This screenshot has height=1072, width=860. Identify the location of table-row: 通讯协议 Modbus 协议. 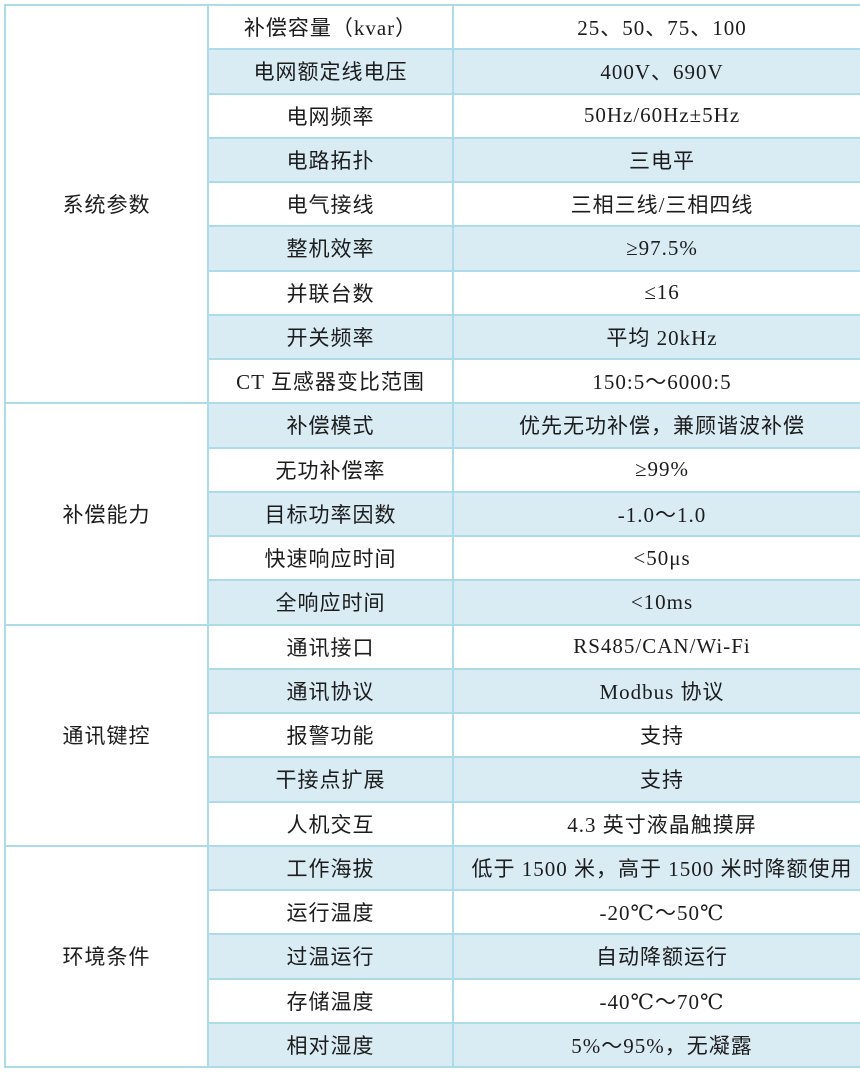
(432, 691).